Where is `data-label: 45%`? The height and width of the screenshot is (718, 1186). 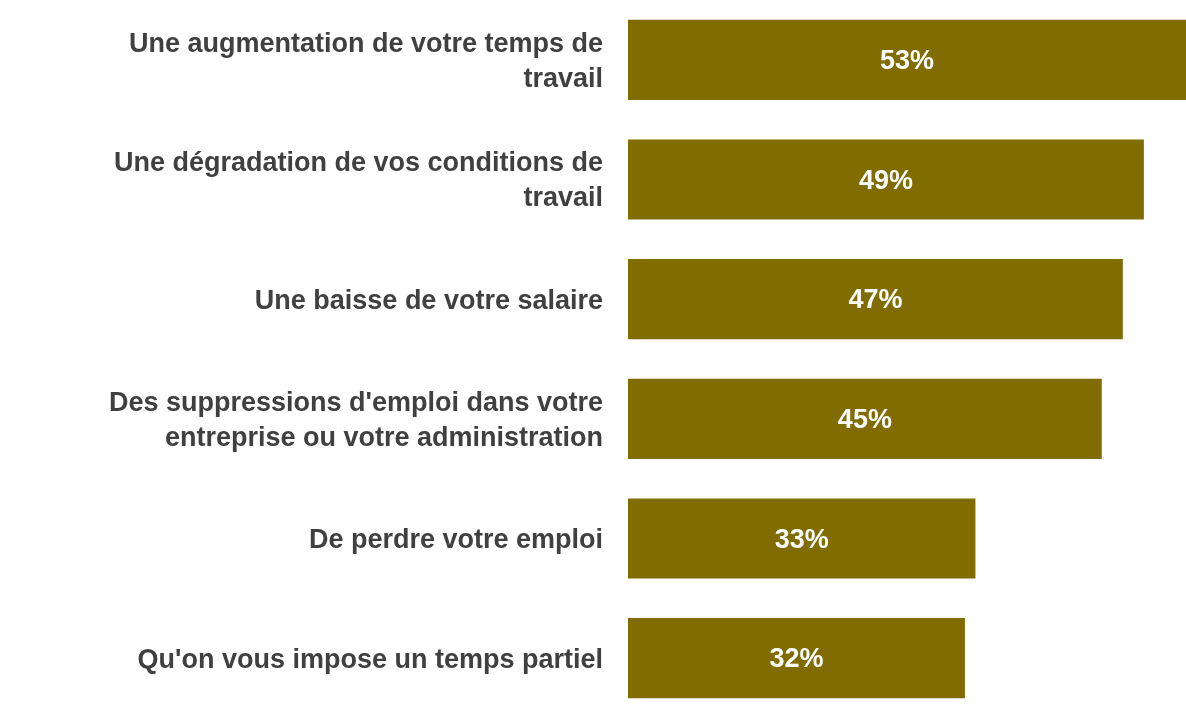
data-label: 45% is located at coordinates (864, 418).